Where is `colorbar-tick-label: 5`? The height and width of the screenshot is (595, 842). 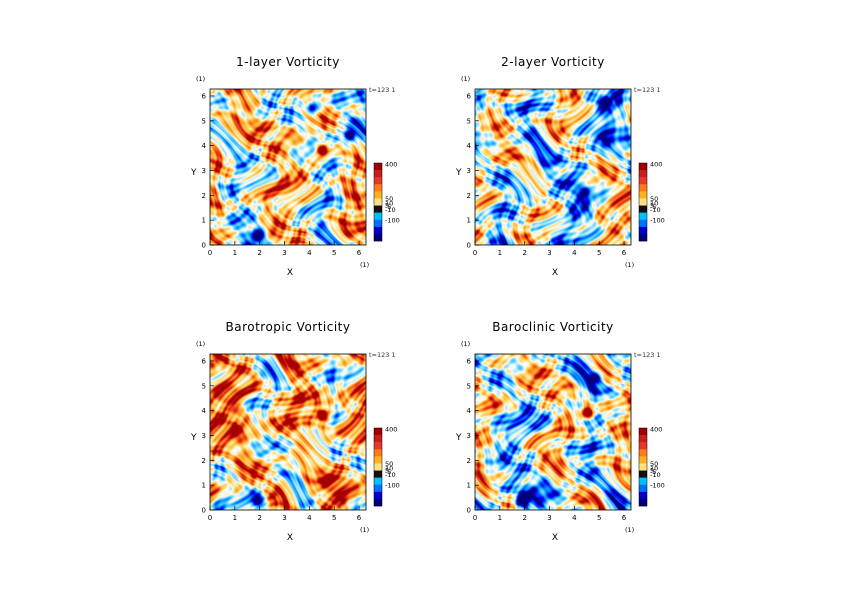
colorbar-tick-label: 5 is located at coordinates (387, 471).